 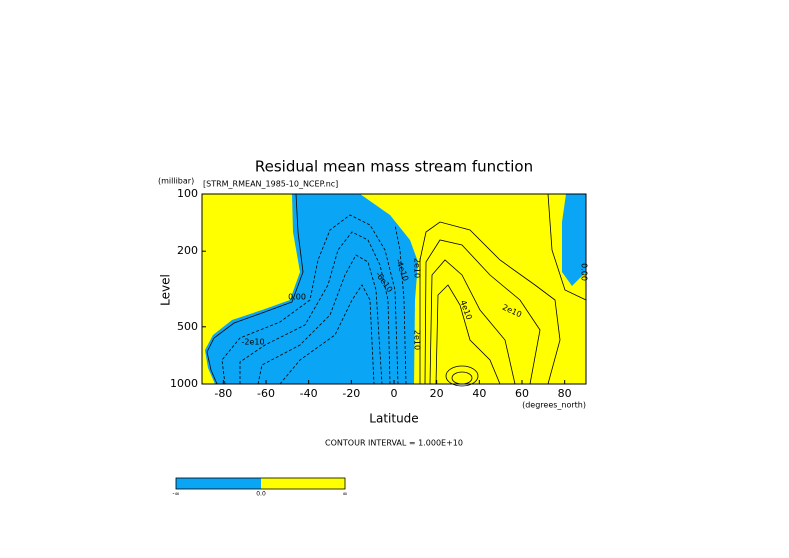 I want to click on colorbar-label: ∞, so click(x=345, y=494).